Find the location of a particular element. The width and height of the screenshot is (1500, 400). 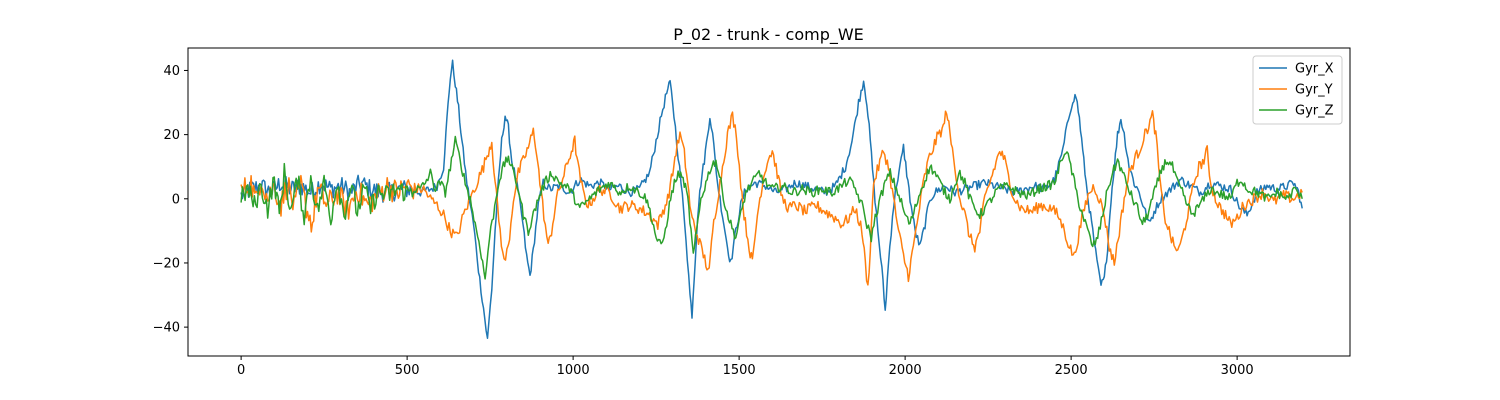

legend-label-gyr-x: Gyr_X is located at coordinates (1314, 69).